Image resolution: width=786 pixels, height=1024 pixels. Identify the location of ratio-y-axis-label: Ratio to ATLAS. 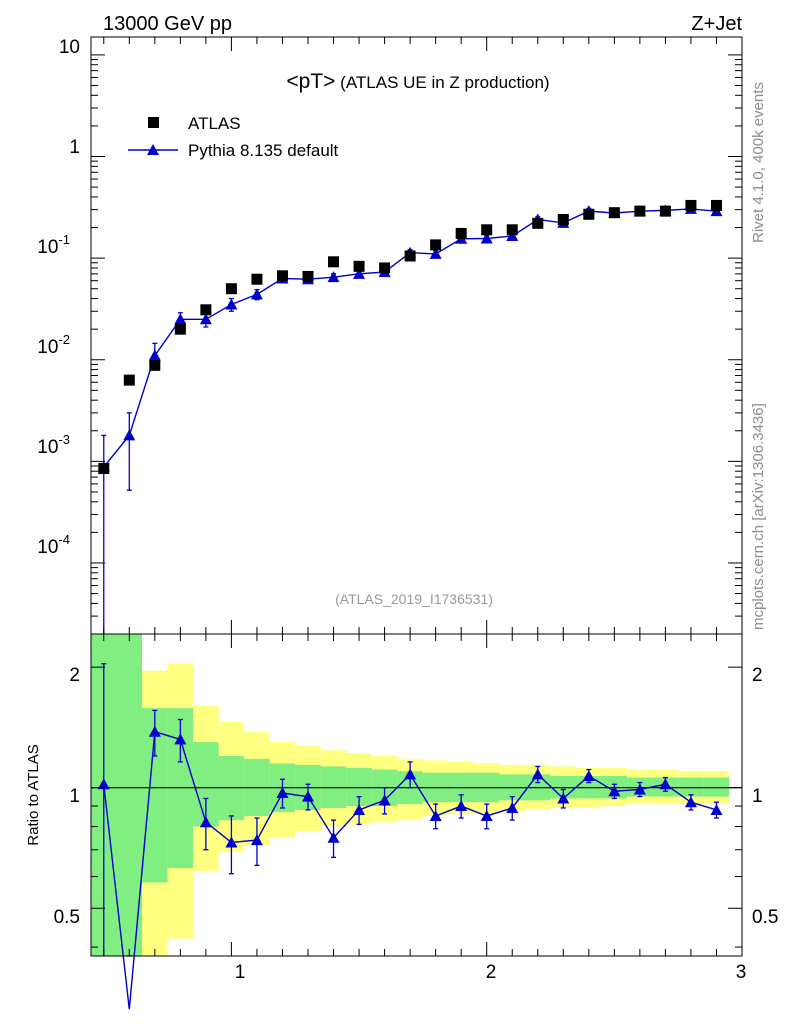
(33, 794).